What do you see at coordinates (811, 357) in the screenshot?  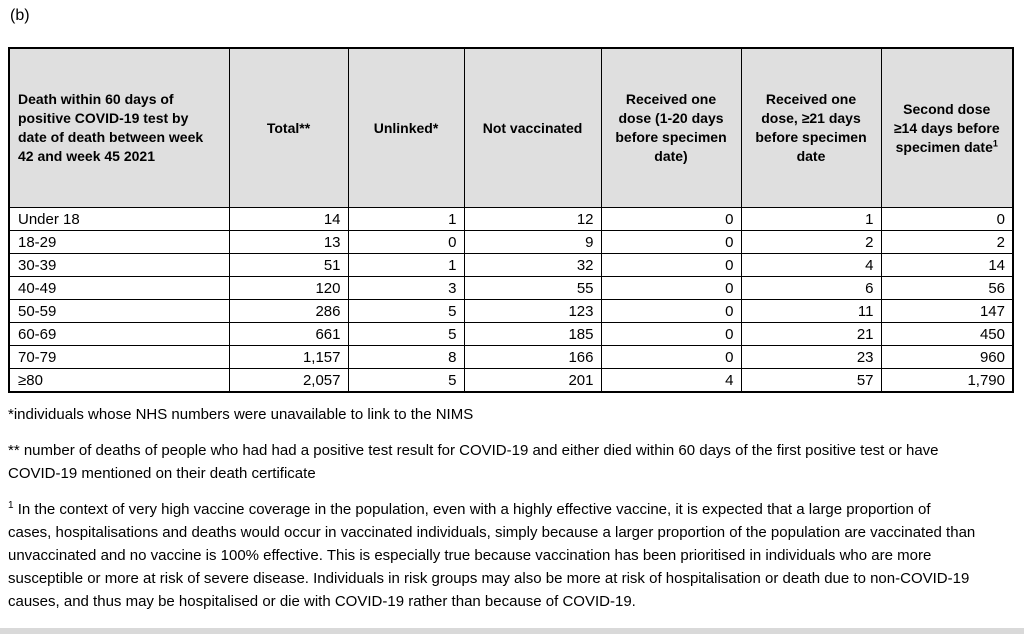 I see `one-dose-21-days-cell: 23` at bounding box center [811, 357].